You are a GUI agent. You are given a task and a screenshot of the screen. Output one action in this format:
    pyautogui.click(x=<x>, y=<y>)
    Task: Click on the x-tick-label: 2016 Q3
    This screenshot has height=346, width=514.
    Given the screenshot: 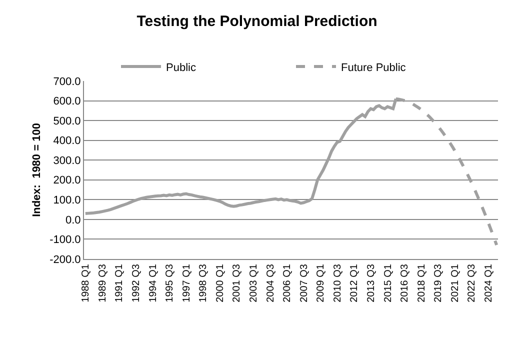 What is the action you would take?
    pyautogui.click(x=405, y=283)
    